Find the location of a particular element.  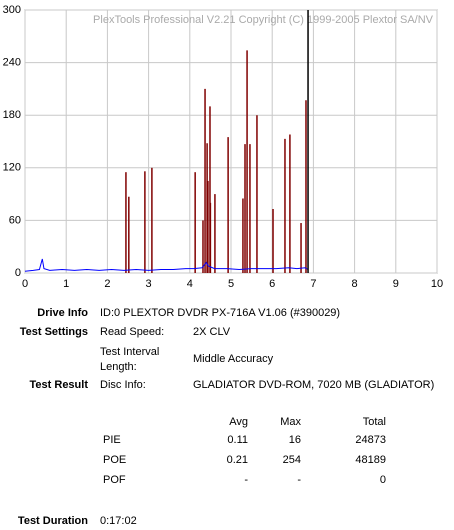

y-tick-label: 180 is located at coordinates (12, 115).